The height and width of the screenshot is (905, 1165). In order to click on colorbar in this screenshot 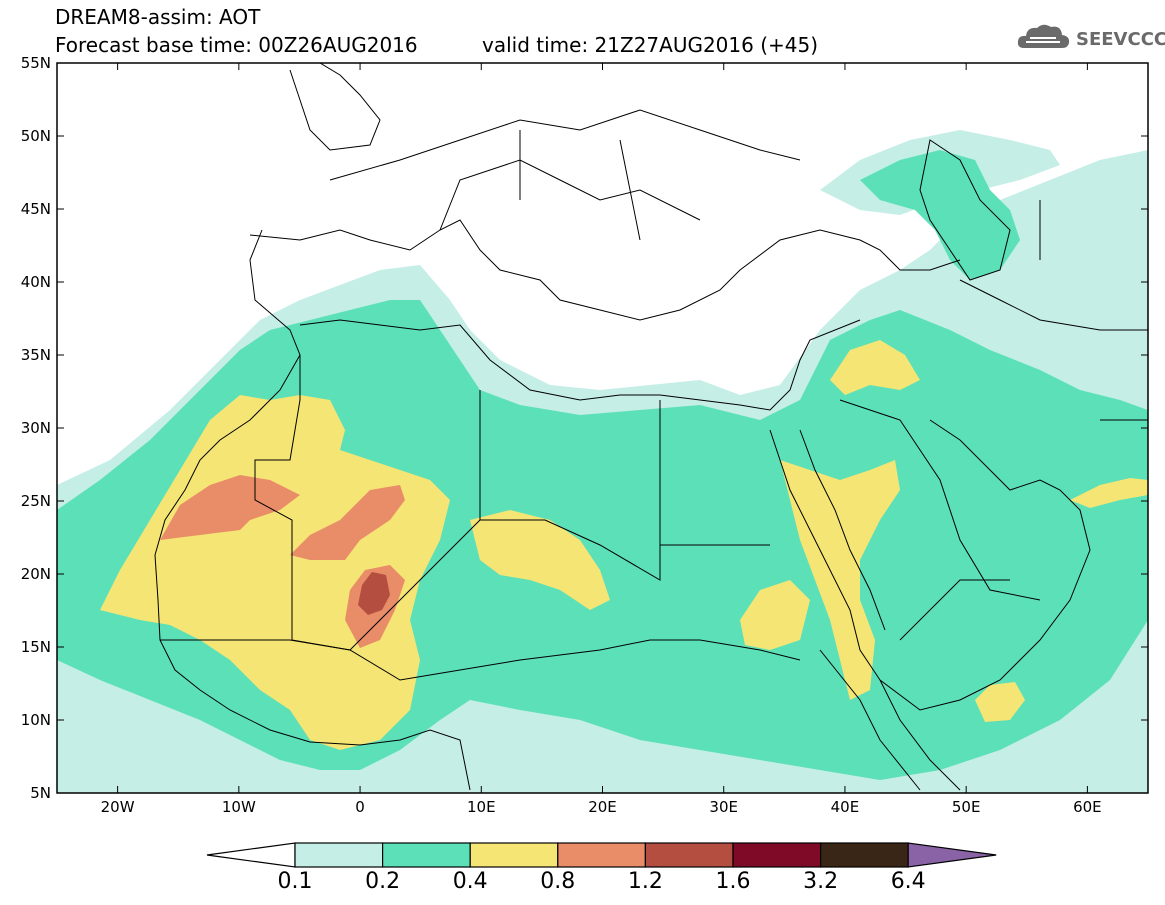, I will do `click(601, 855)`.